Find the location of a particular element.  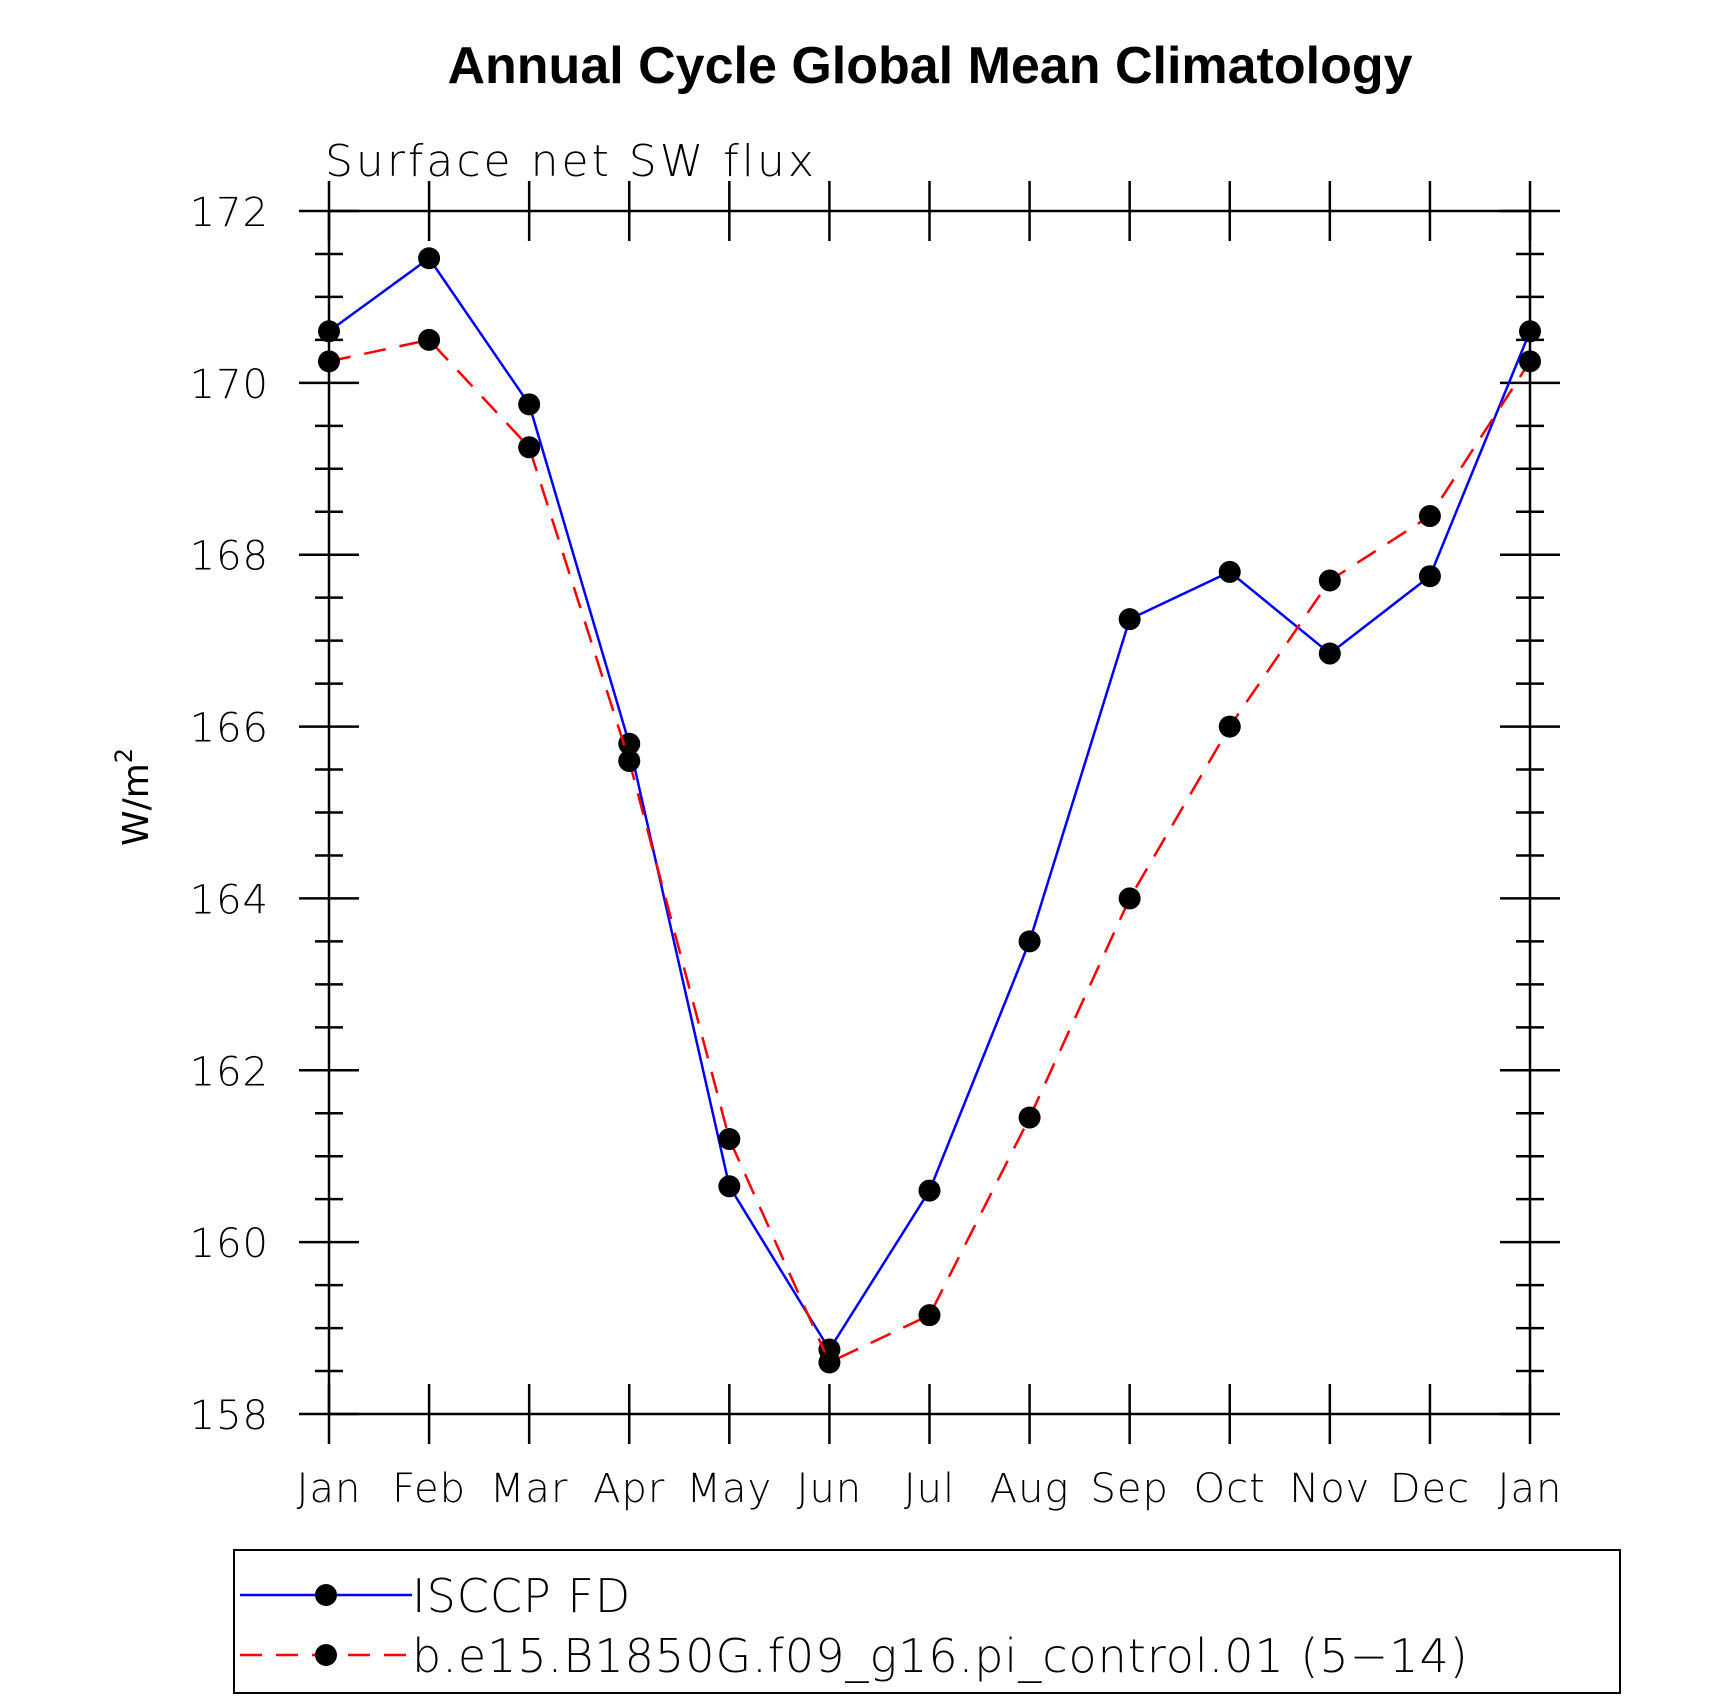

legend-label-isccp: ISCCP FD is located at coordinates (521, 1596).